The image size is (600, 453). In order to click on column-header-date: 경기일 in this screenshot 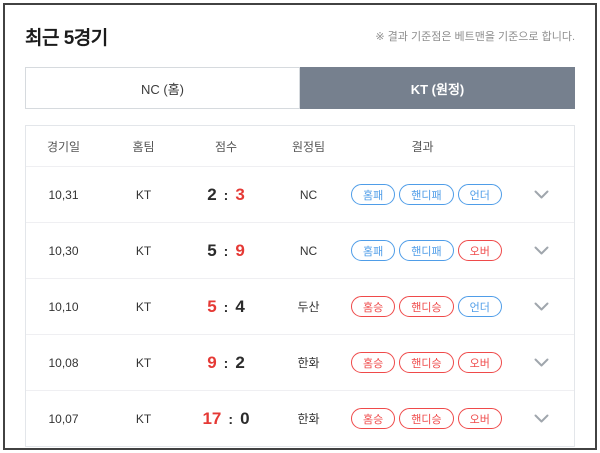, I will do `click(63, 146)`.